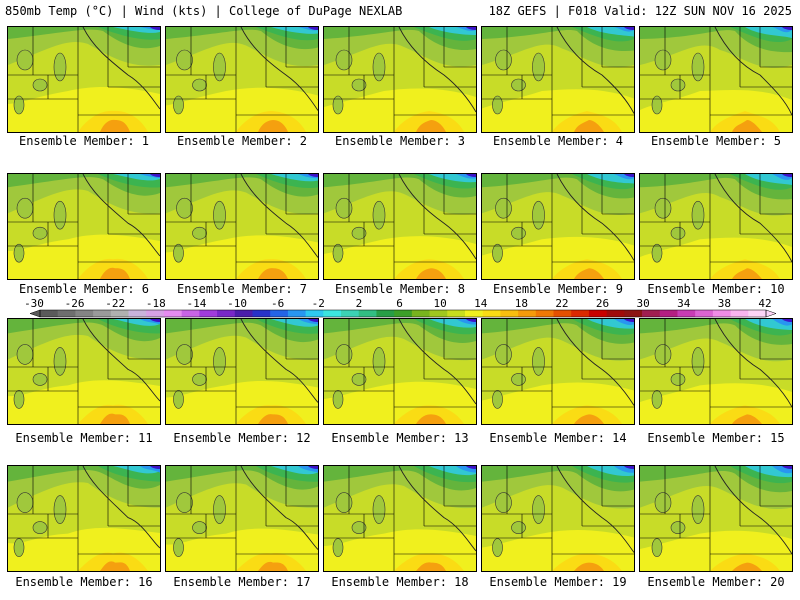  I want to click on ensemble-member-label: Ensemble Member: 17, so click(242, 582).